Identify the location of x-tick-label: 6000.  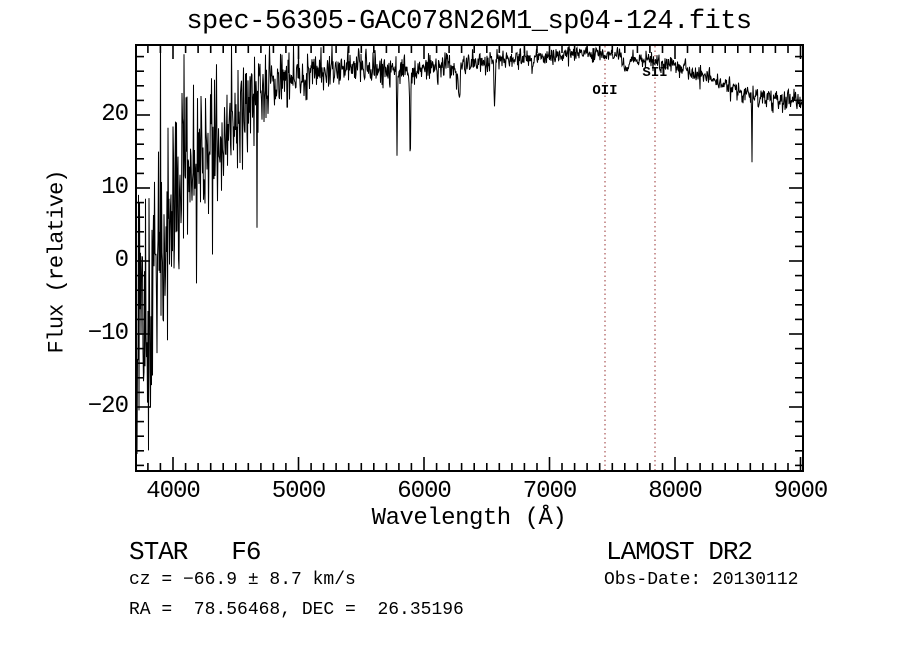
(424, 491).